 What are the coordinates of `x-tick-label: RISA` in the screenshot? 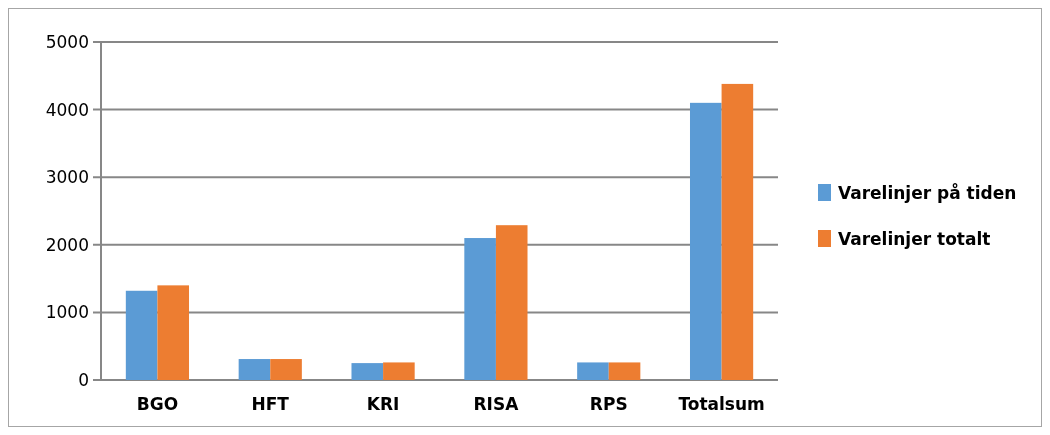 It's located at (496, 404).